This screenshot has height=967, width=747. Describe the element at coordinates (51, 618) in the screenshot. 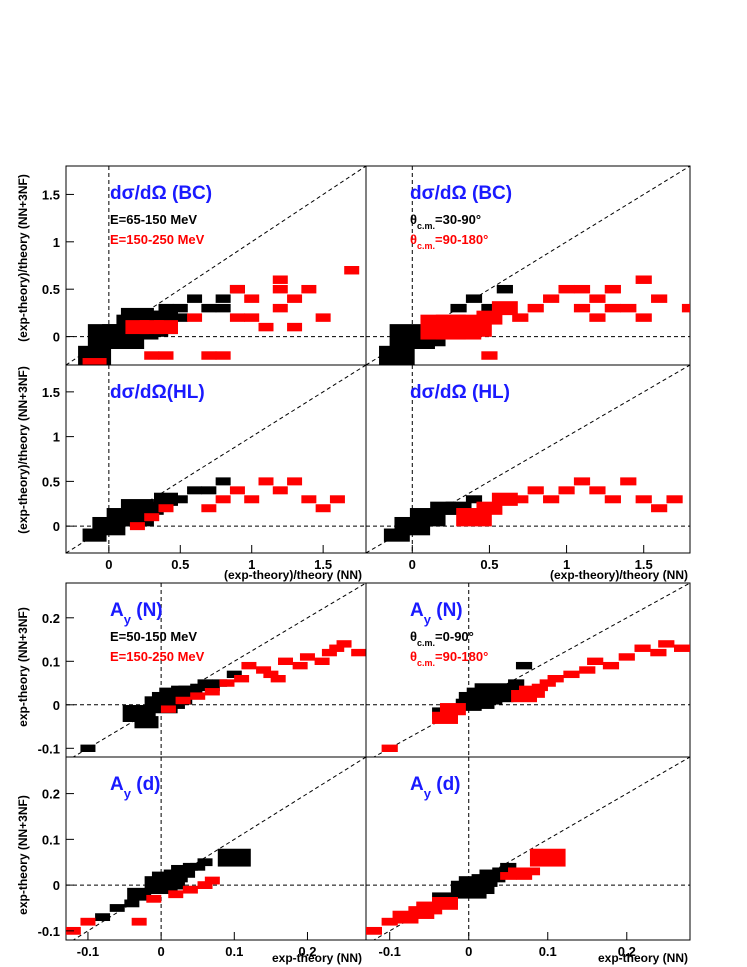

I see `y-tick-label-4-3: 0.2` at that location.